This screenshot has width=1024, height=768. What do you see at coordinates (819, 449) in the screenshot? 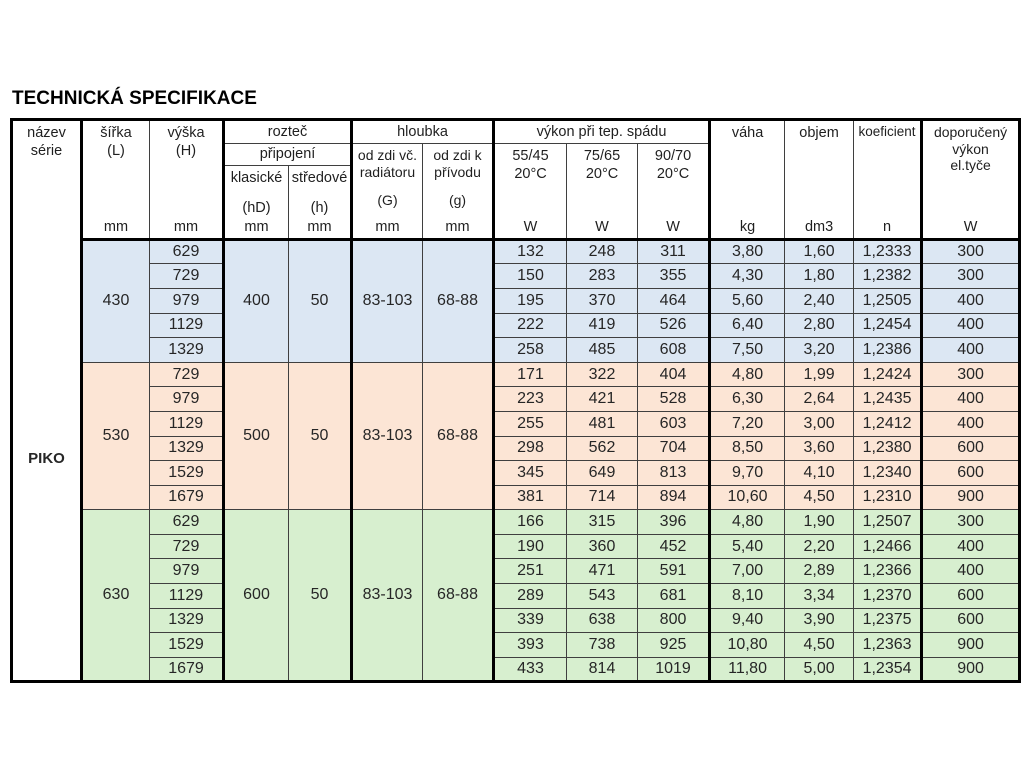
I see `cell-objem: 3,60` at bounding box center [819, 449].